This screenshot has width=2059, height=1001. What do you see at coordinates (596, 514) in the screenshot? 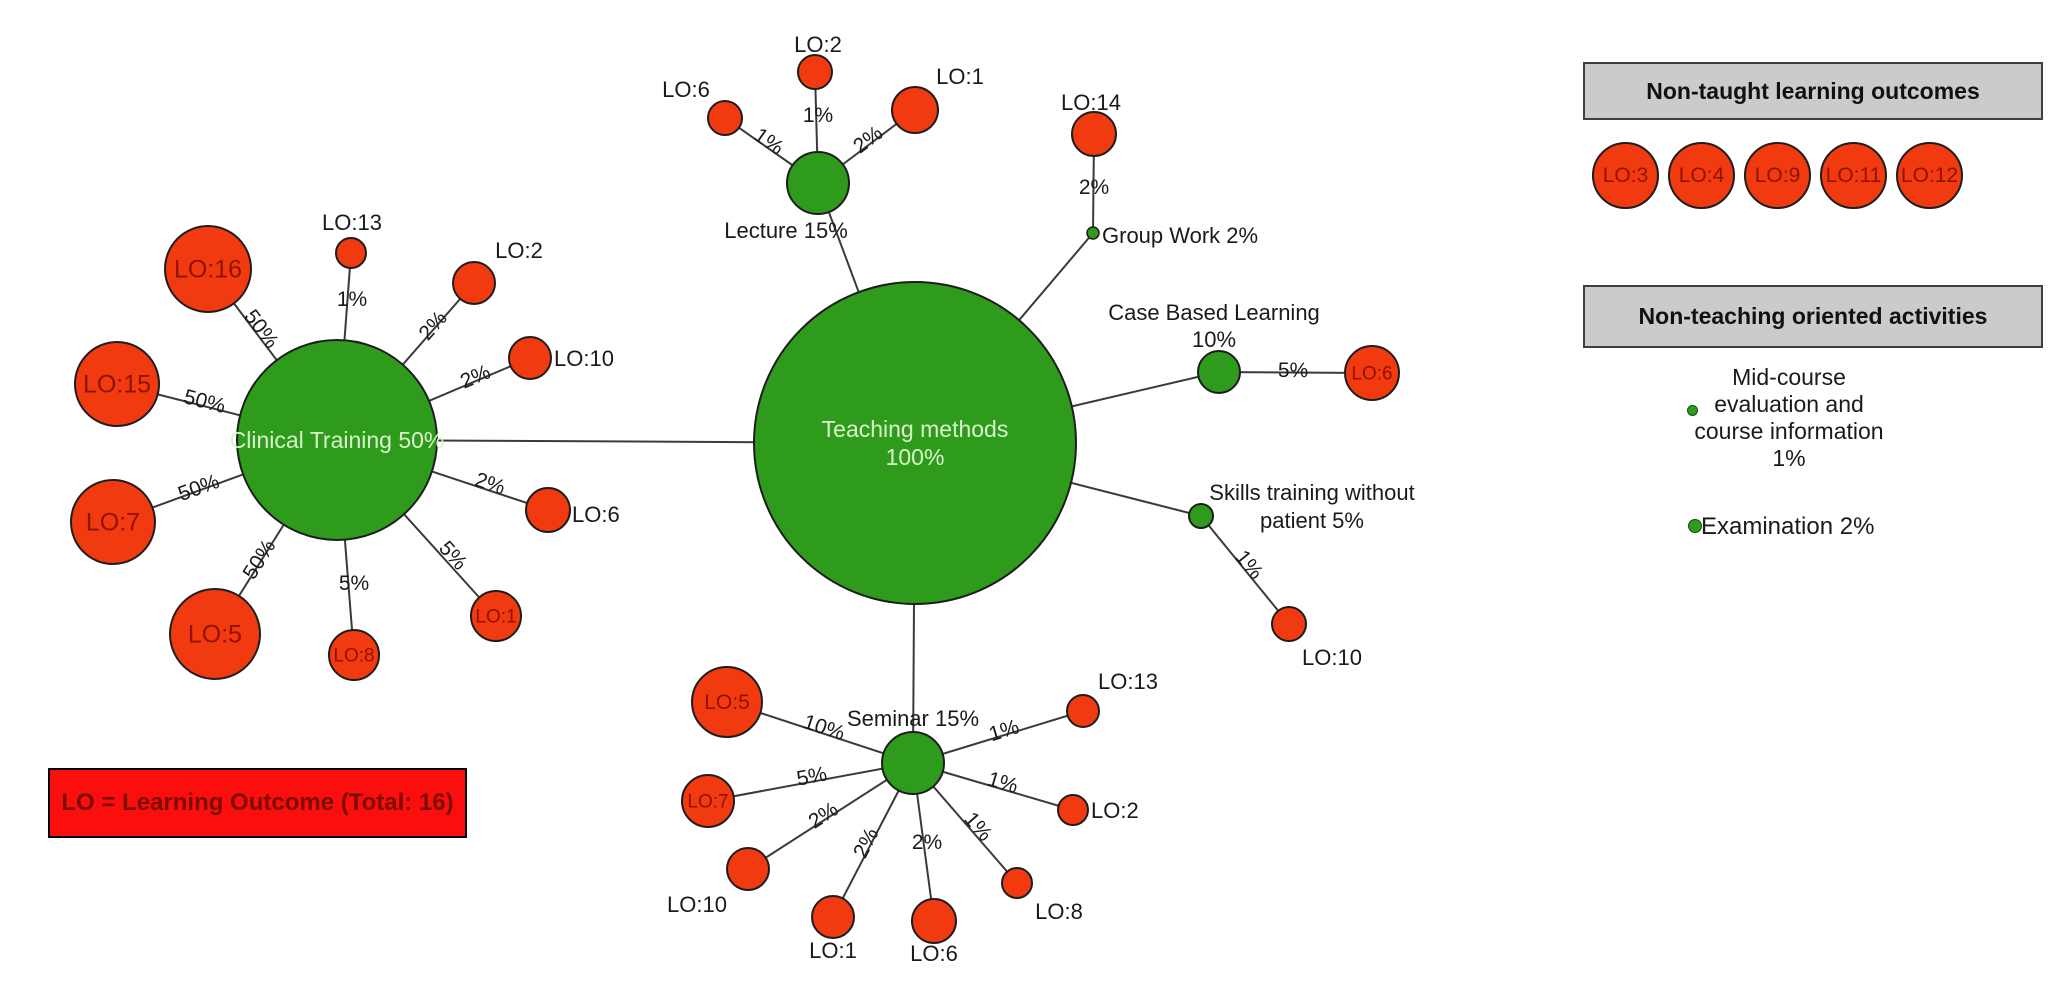
I see `node-label-ct-lo6: LO:6` at bounding box center [596, 514].